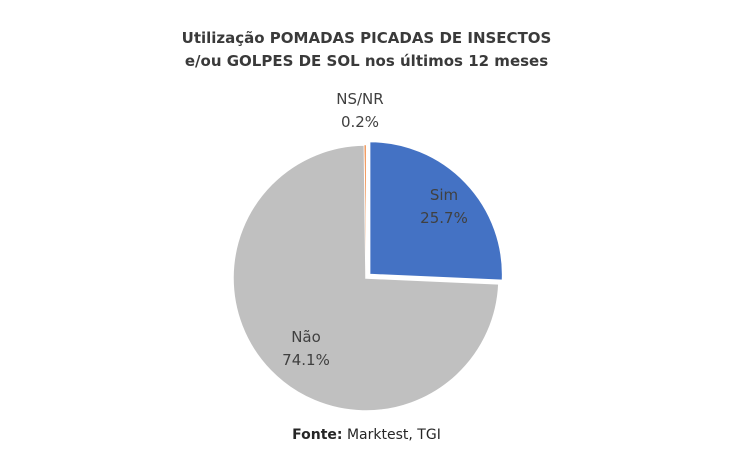 The height and width of the screenshot is (457, 733). What do you see at coordinates (306, 349) in the screenshot?
I see `slice-label-nao: Não 74.1%` at bounding box center [306, 349].